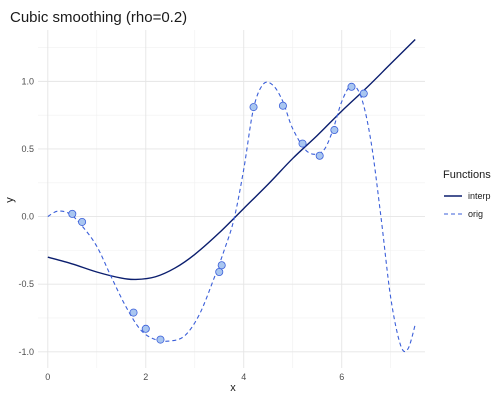 The image size is (500, 400). What do you see at coordinates (194, 377) in the screenshot?
I see `x-tick-labels: 0 2 4 6` at bounding box center [194, 377].